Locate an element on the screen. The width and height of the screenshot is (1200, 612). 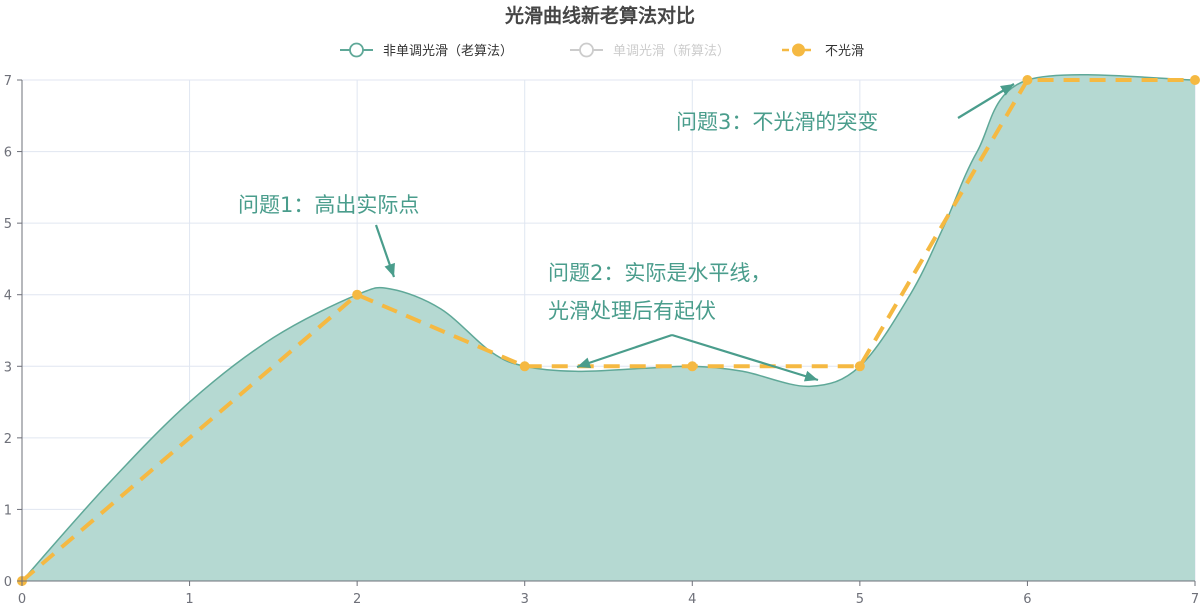
arrow-problem-2-right-head is located at coordinates (810, 376).